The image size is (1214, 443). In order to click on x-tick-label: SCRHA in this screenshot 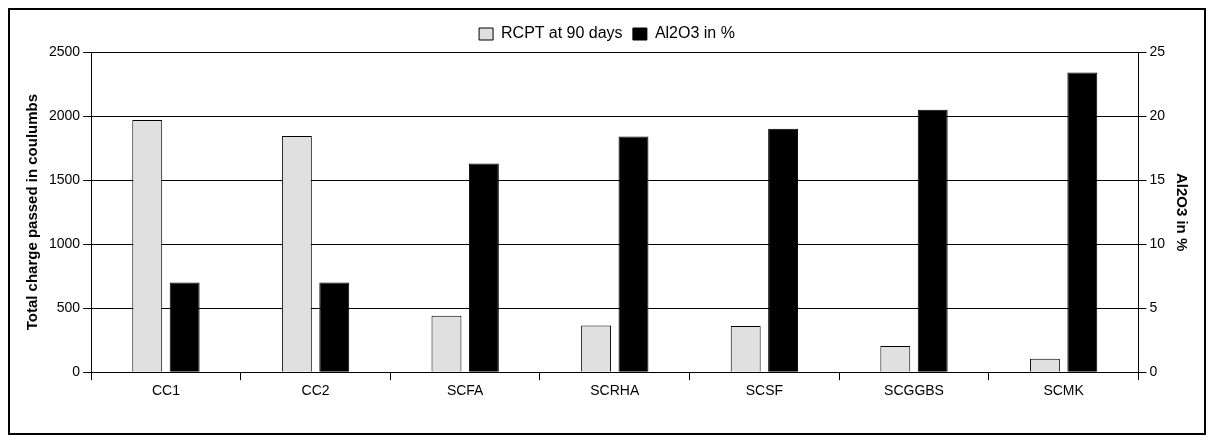, I will do `click(615, 390)`.